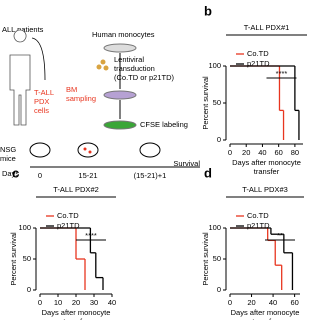 This screenshot has width=320, height=320. Describe the element at coordinates (265, 189) in the screenshot. I see `chart-title: T-ALL PDX#3` at that location.